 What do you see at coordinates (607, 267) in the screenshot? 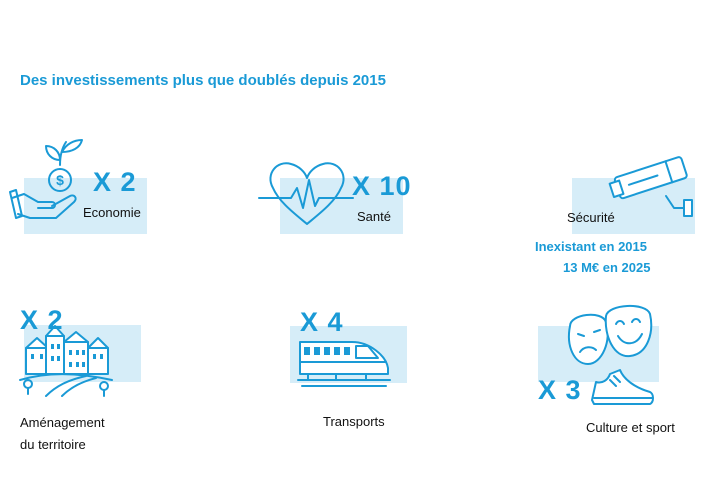
I see `securite-note-line2: 13 M€ en 2025` at bounding box center [607, 267].